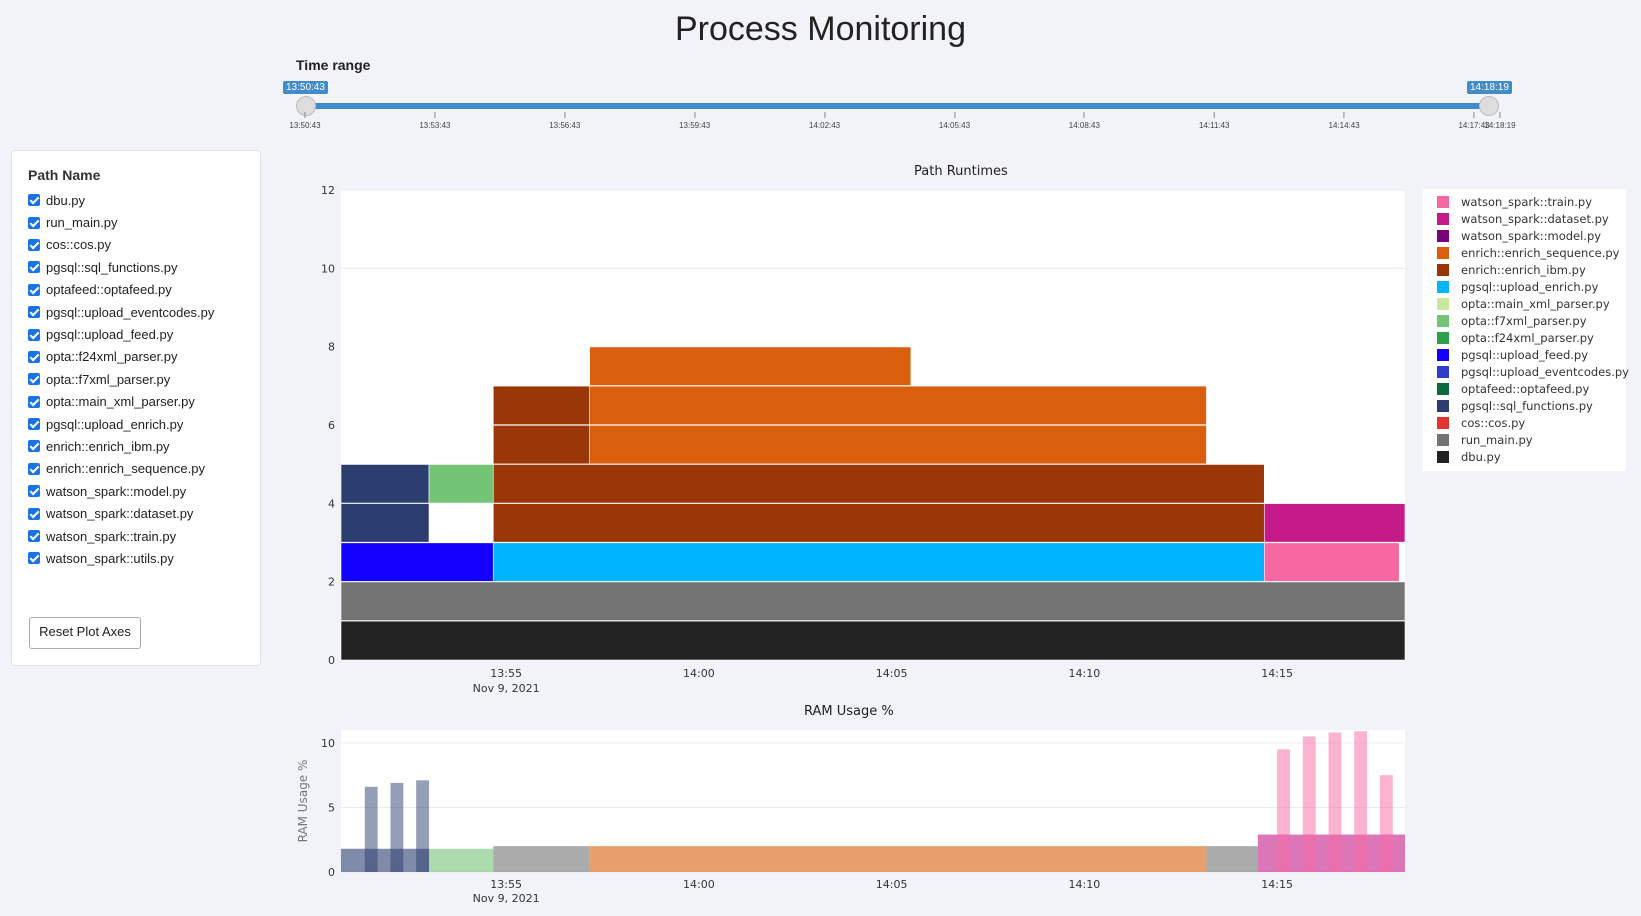  I want to click on legend-item: watson_spark::dataset.py, so click(1523, 218).